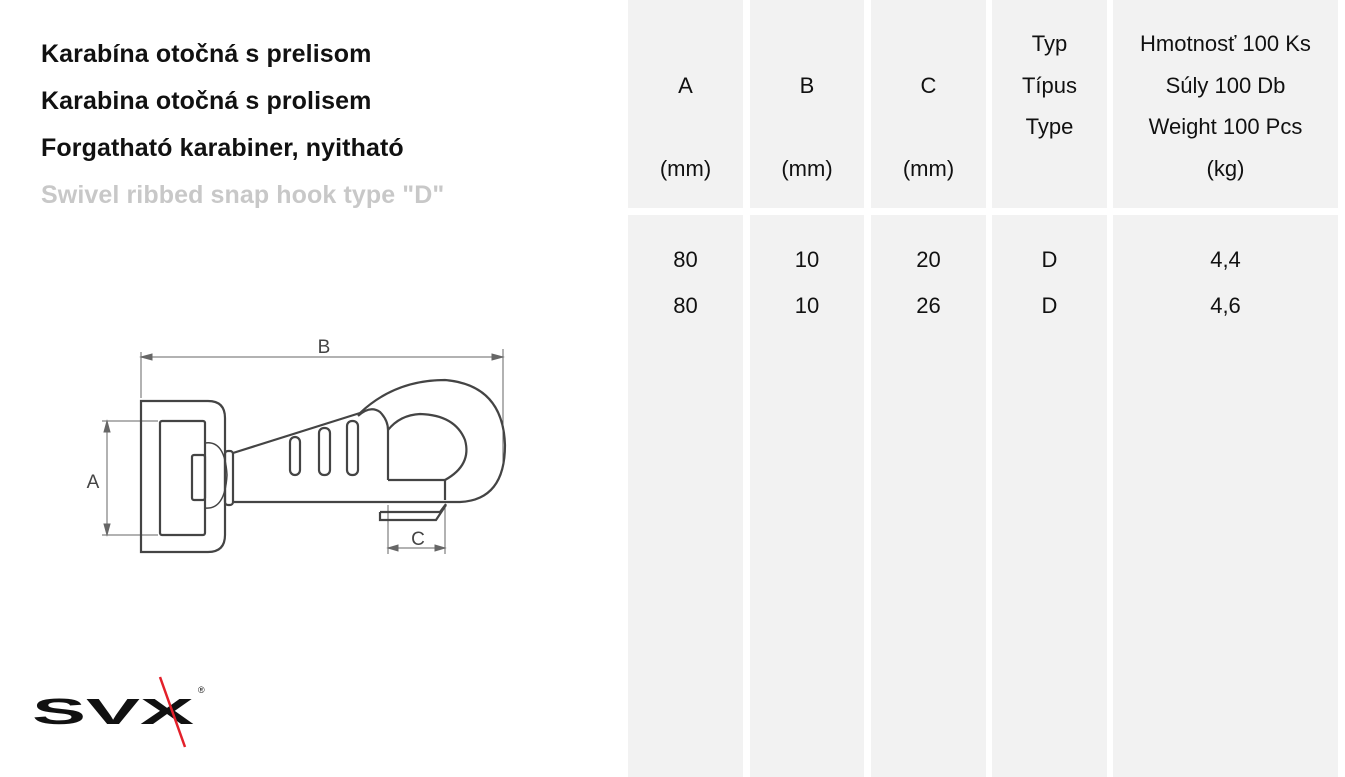 The image size is (1345, 777). I want to click on header-type-hu: Típus, so click(1049, 85).